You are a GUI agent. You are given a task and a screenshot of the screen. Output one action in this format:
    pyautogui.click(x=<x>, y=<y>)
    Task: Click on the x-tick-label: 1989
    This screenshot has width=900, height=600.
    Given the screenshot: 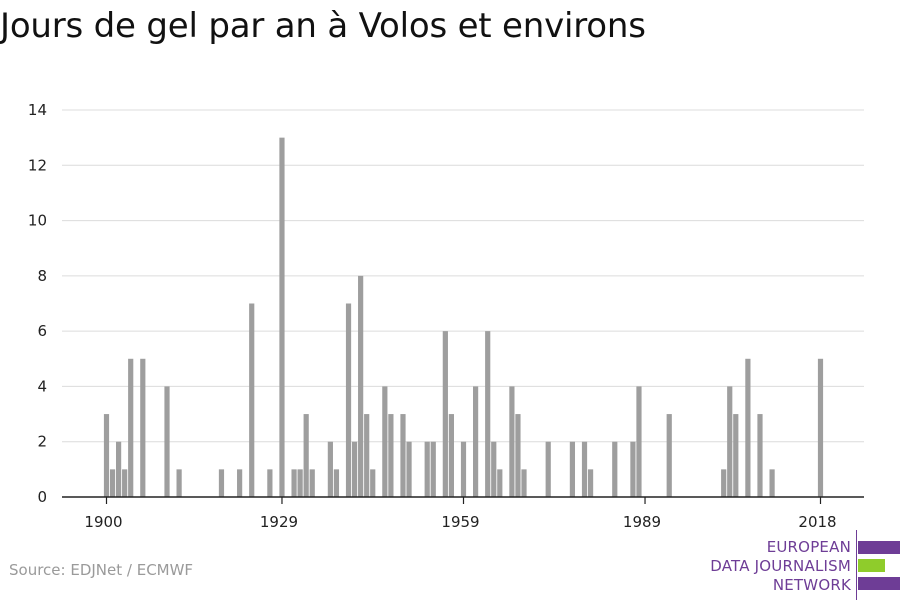 What is the action you would take?
    pyautogui.click(x=642, y=522)
    